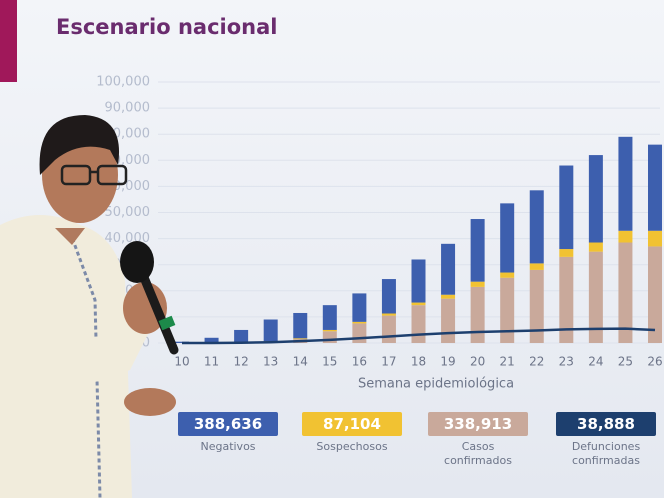 Image resolution: width=664 pixels, height=498 pixels. I want to click on summary-total: 388,636, so click(228, 424).